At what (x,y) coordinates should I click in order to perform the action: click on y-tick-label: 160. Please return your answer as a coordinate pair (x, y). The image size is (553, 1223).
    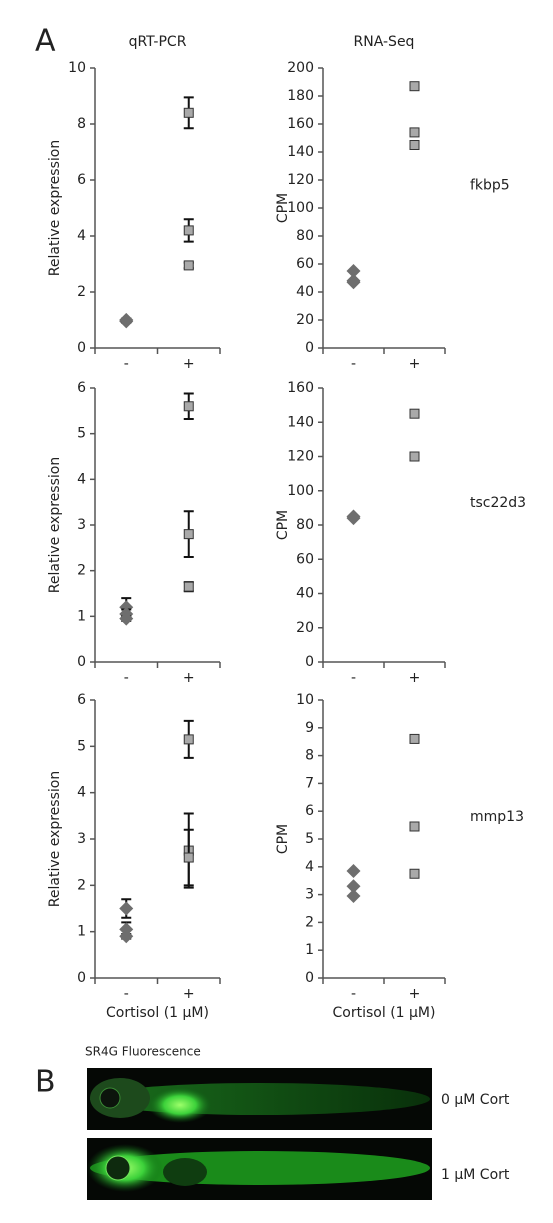
    Looking at the image, I should click on (300, 124).